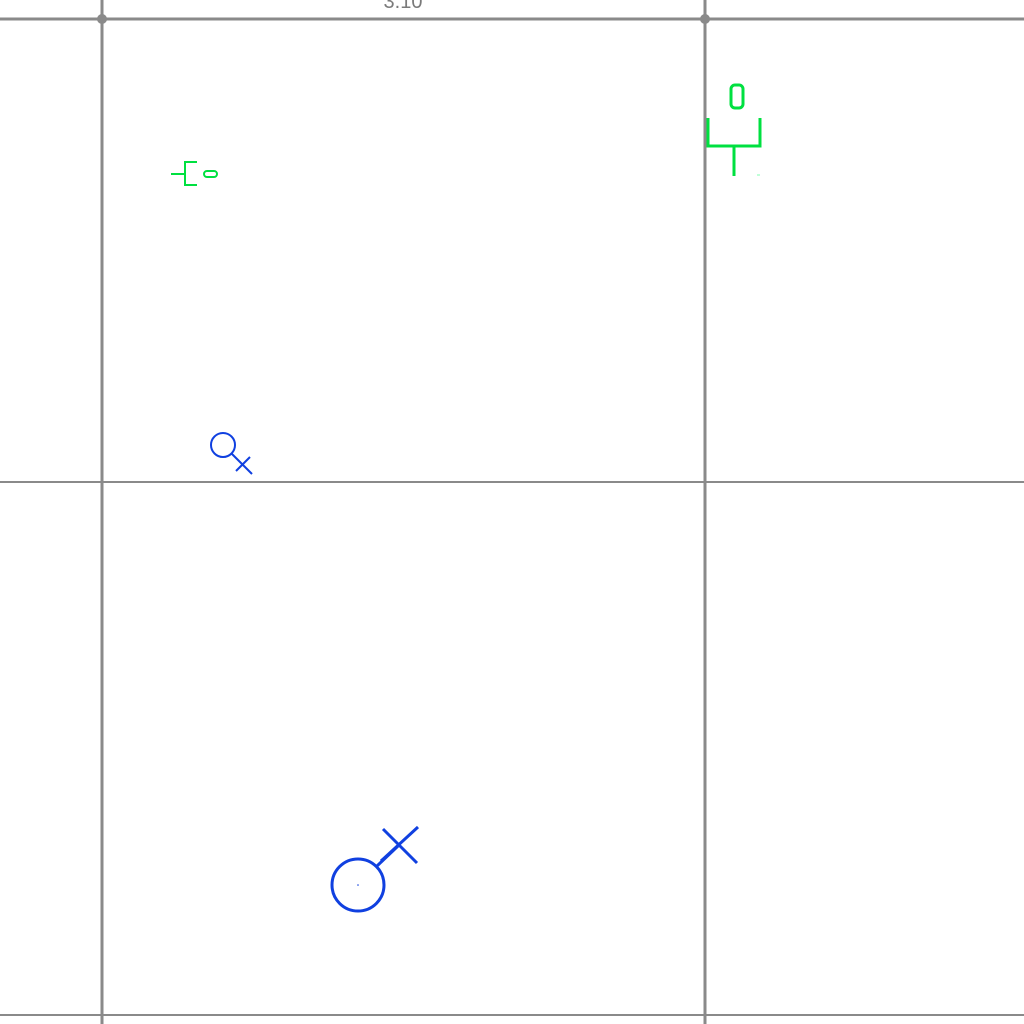  I want to click on dimension-label: 3.10, so click(403, 6).